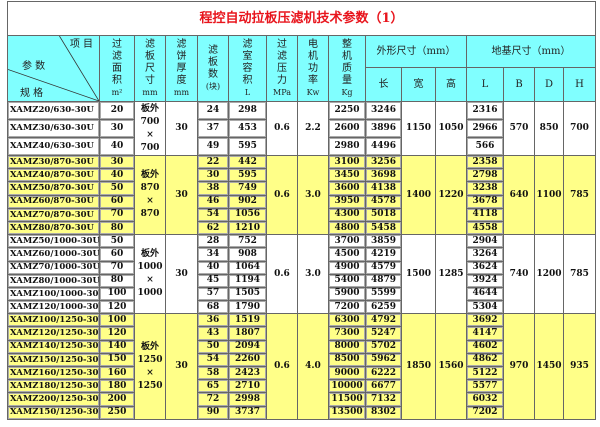  I want to click on base-l: 4558, so click(485, 228).